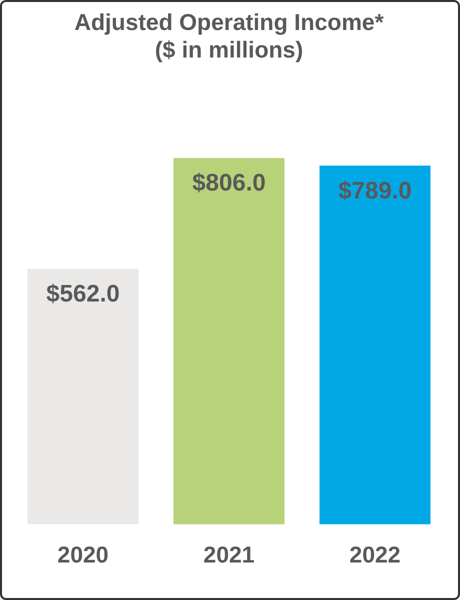  Describe the element at coordinates (375, 190) in the screenshot. I see `data-label: $789.0` at that location.